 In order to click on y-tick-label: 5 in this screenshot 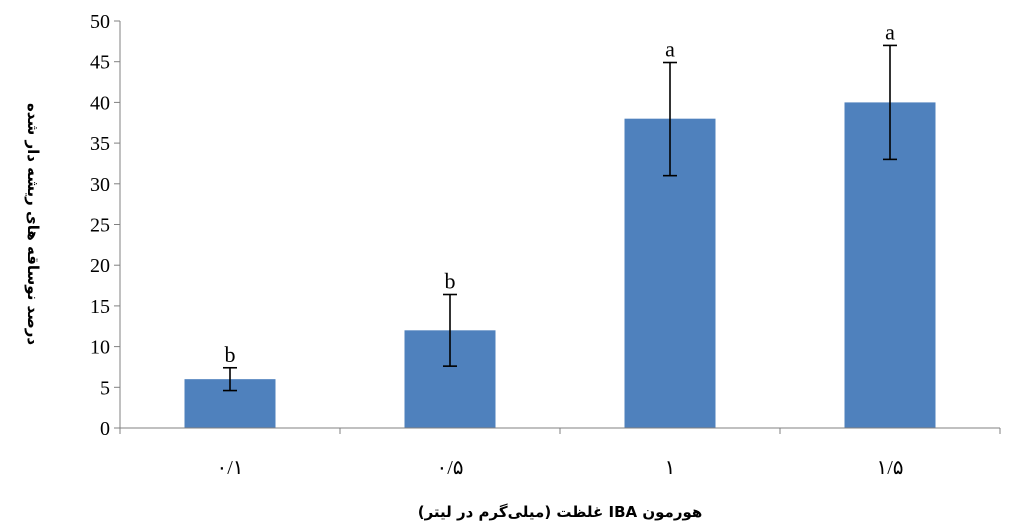, I will do `click(105, 388)`.